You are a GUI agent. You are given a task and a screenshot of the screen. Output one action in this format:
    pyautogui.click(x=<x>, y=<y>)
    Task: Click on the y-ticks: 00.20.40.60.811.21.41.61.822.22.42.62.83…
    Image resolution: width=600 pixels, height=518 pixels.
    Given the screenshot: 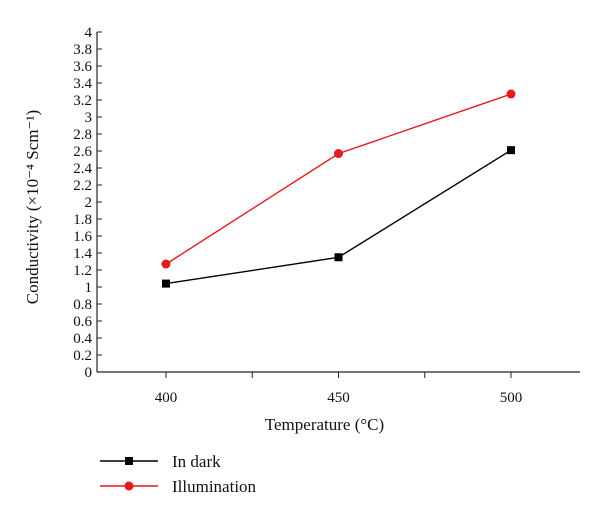 What is the action you would take?
    pyautogui.click(x=87, y=203)
    